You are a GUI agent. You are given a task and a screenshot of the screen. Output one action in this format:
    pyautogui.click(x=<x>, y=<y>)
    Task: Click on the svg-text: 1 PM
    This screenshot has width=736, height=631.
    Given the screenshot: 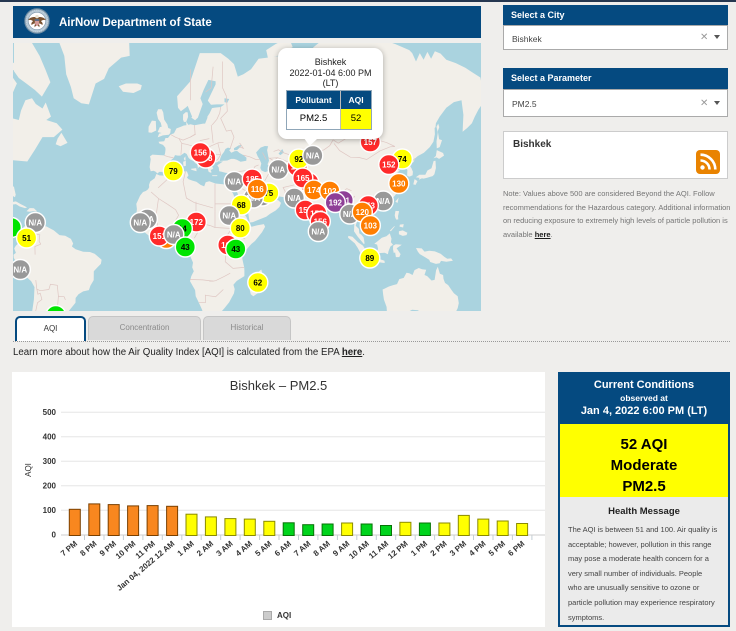 What is the action you would take?
    pyautogui.click(x=419, y=548)
    